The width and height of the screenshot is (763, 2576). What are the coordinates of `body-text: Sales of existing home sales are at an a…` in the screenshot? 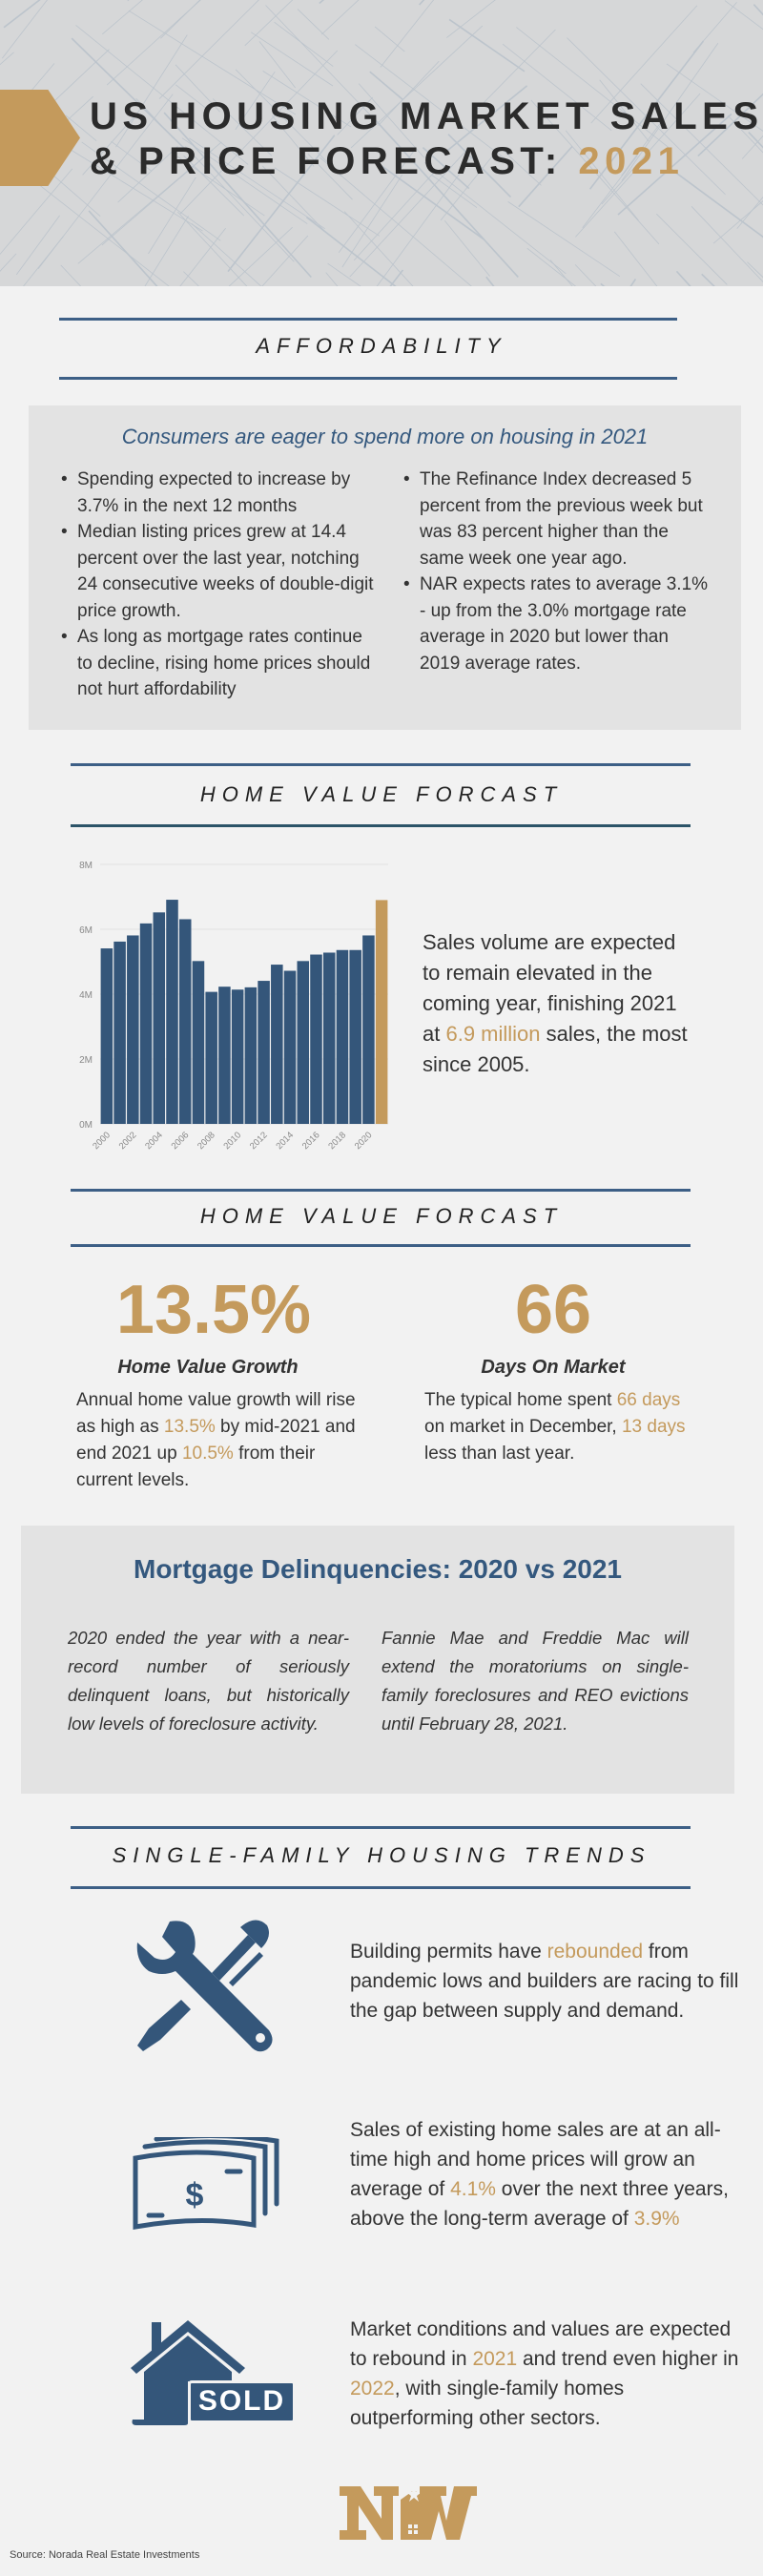 It's located at (535, 2159).